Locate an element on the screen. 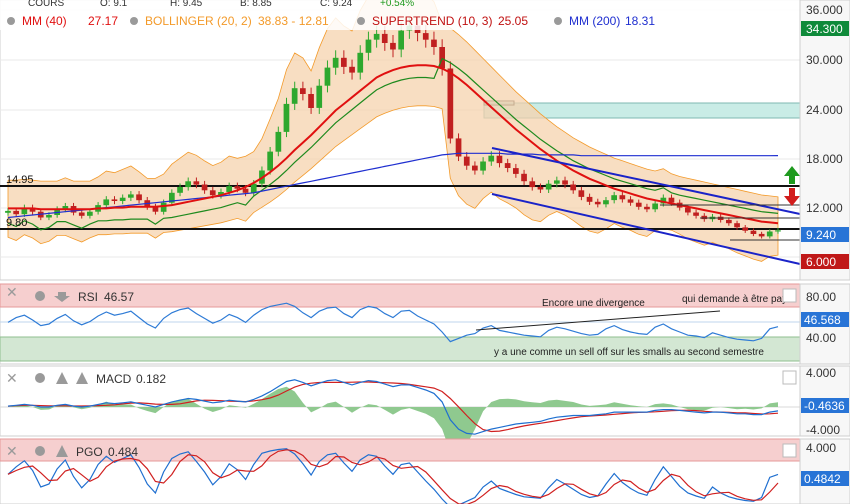  rsi-badge is located at coordinates (825, 319).